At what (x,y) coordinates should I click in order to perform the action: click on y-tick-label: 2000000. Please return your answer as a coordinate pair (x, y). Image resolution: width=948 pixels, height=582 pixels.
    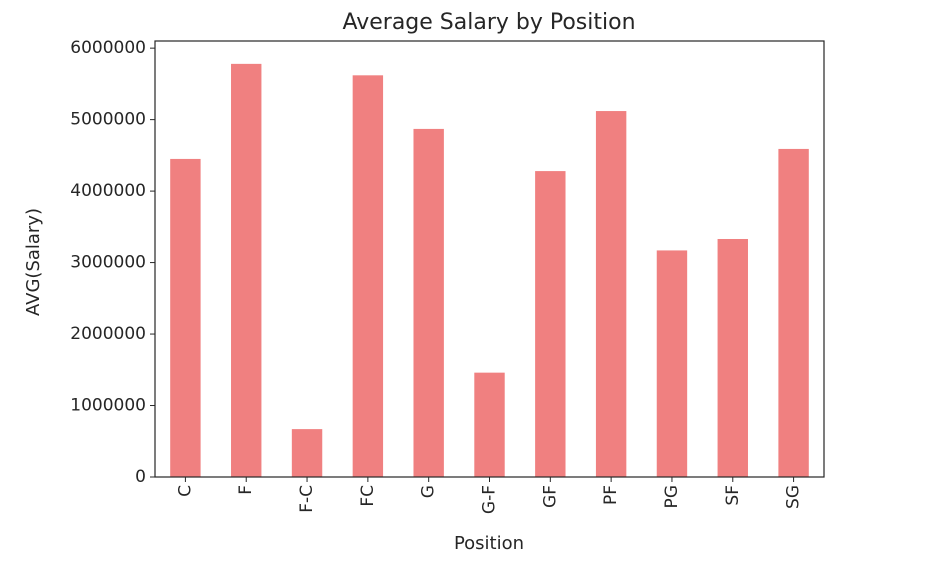
    Looking at the image, I should click on (108, 334).